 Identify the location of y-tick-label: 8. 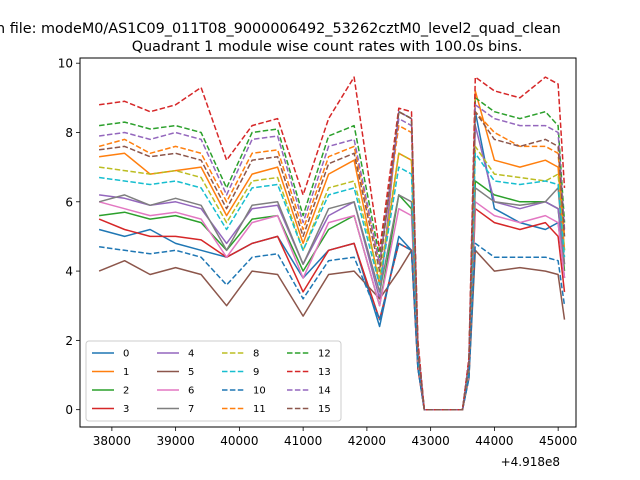
(69, 133).